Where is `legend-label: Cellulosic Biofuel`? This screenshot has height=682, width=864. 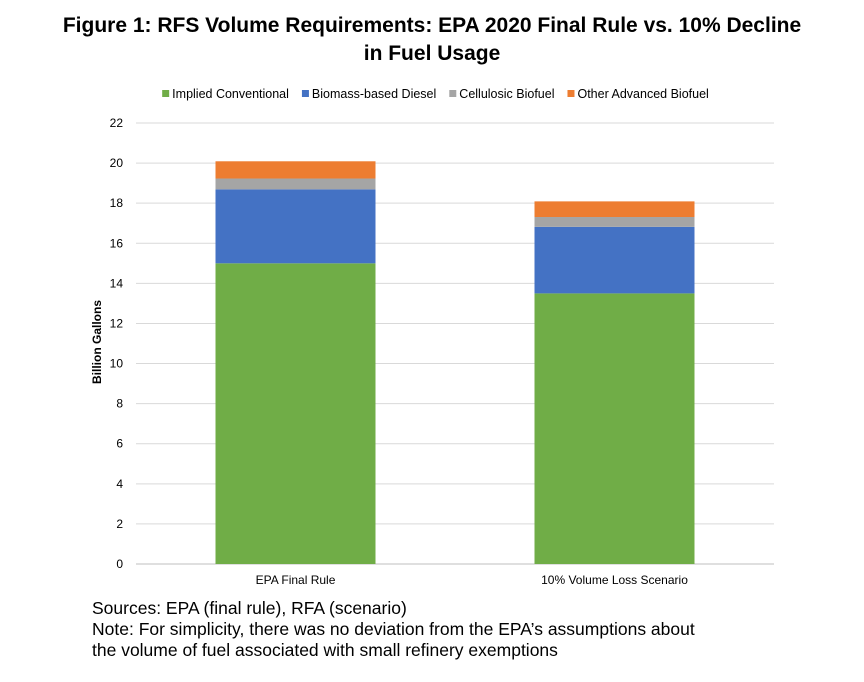
legend-label: Cellulosic Biofuel is located at coordinates (506, 94).